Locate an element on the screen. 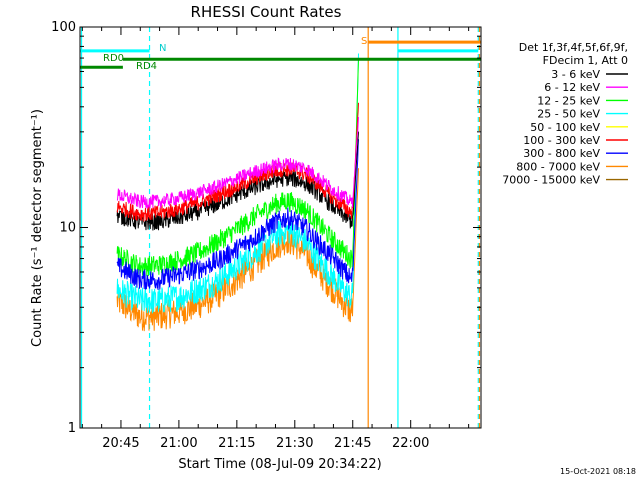 This screenshot has height=480, width=640. x-tick-label: 21:30 is located at coordinates (294, 443).